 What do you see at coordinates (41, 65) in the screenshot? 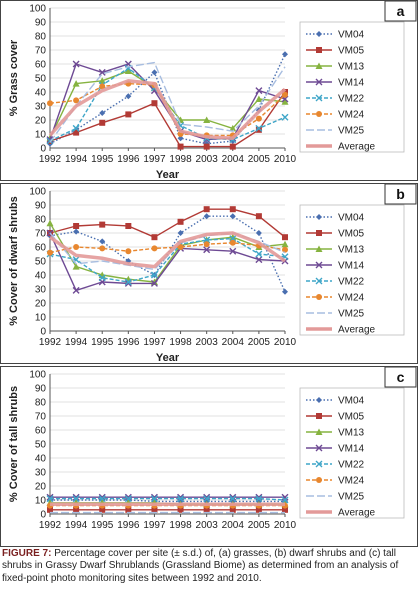
I see `y-tick-label: 60` at bounding box center [41, 65].